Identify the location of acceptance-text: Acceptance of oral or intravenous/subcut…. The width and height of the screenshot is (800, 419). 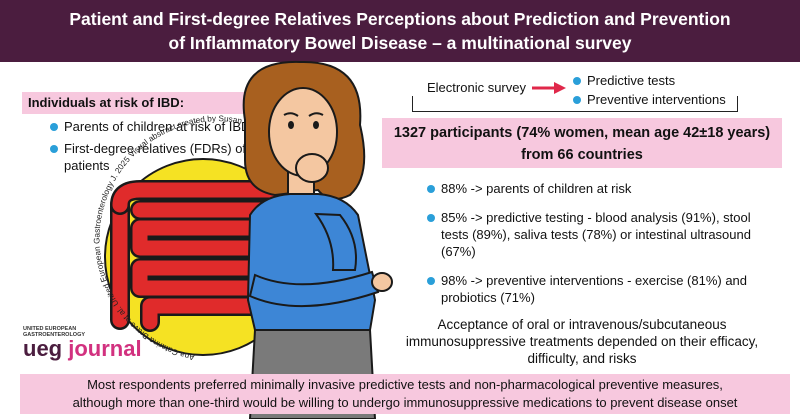
(582, 341).